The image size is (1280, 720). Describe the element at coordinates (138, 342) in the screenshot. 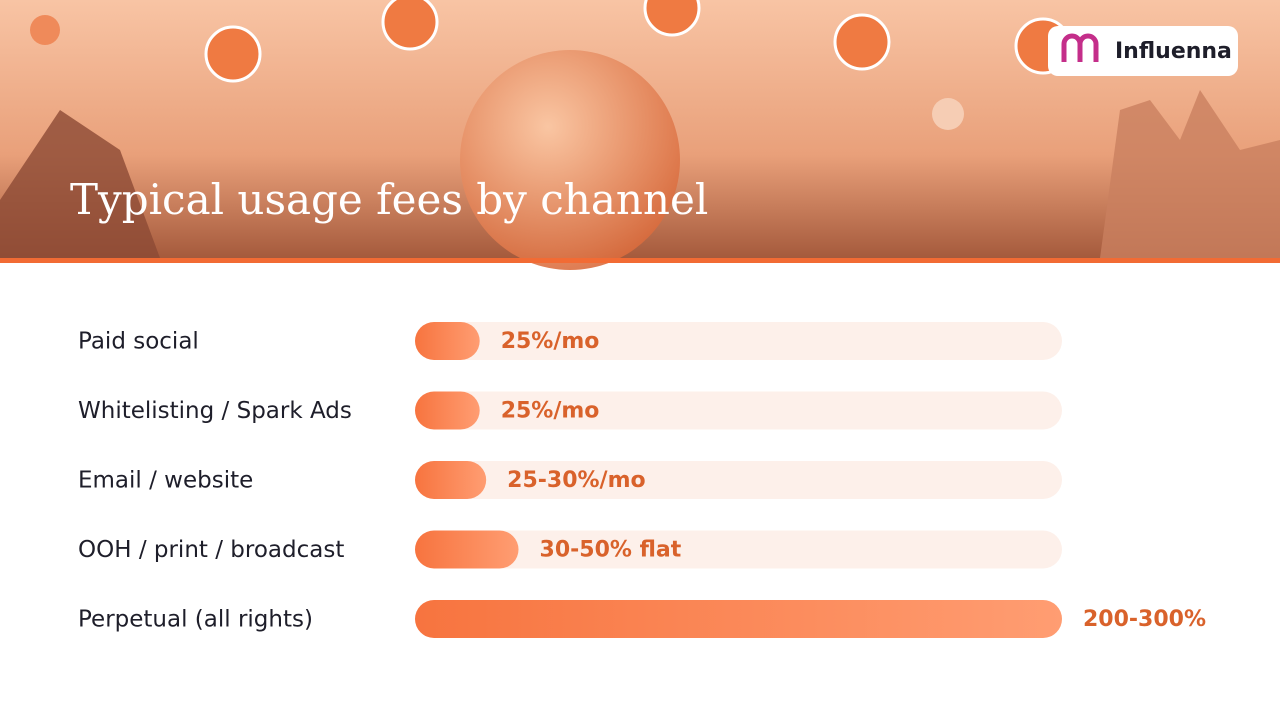

I see `category-label: Paid social` at that location.